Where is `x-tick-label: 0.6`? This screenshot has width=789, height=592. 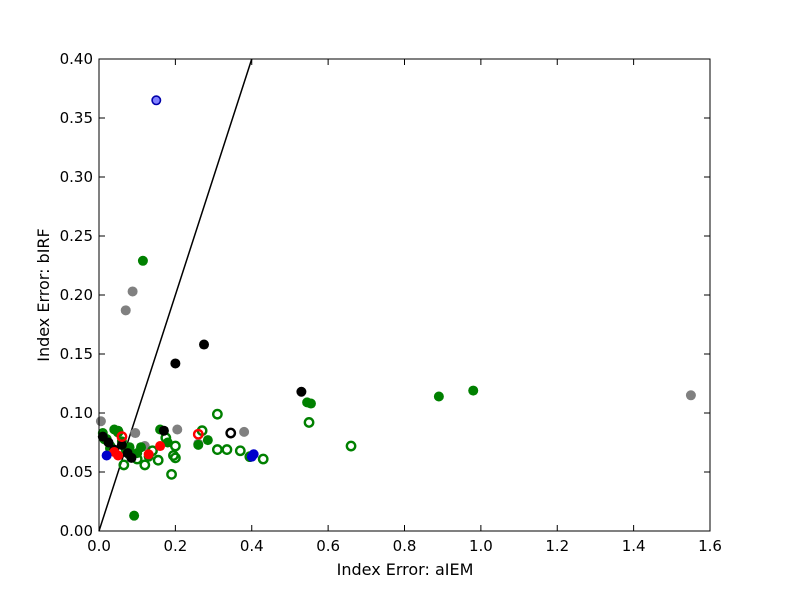
x-tick-label: 0.6 is located at coordinates (328, 546).